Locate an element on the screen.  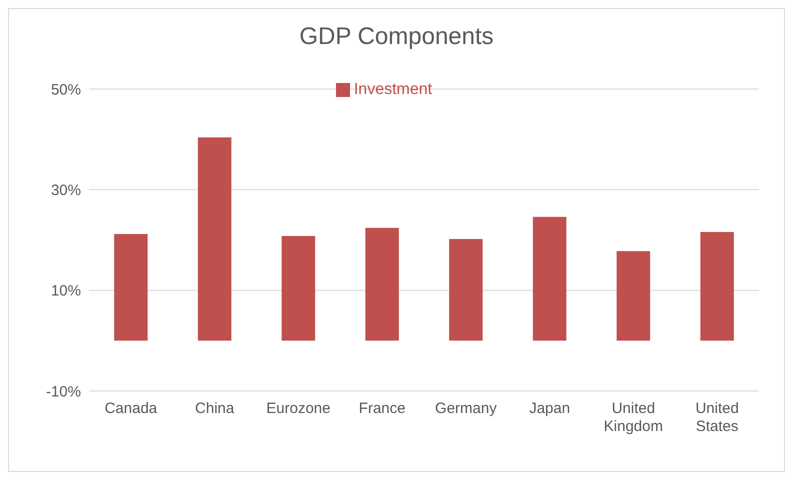
y-tick-label: -10% is located at coordinates (63, 391).